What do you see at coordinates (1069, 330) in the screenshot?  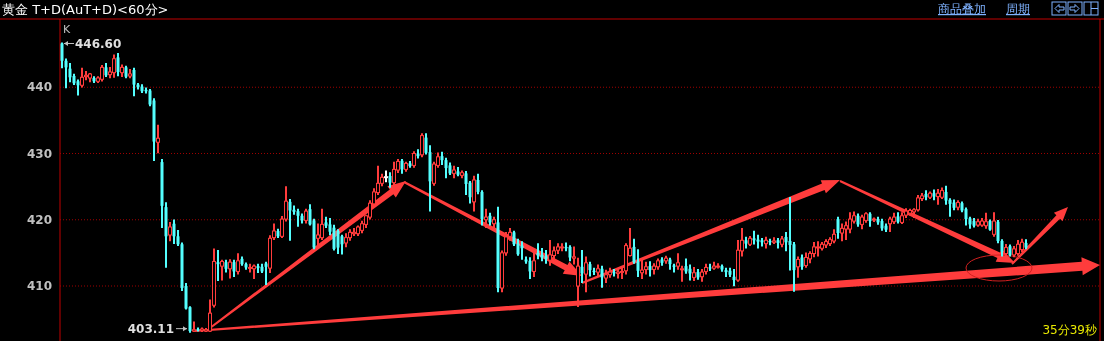 I see `text: 35分39秒` at bounding box center [1069, 330].